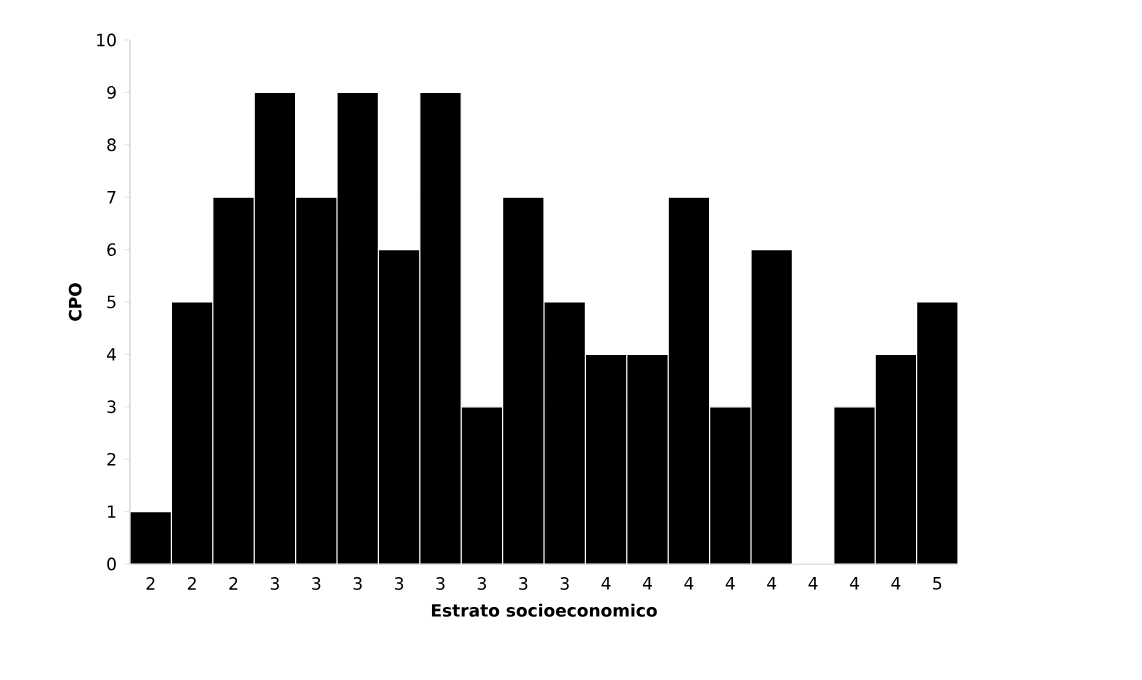 This screenshot has width=1142, height=680. What do you see at coordinates (111, 302) in the screenshot?
I see `y-tick-label: 5` at bounding box center [111, 302].